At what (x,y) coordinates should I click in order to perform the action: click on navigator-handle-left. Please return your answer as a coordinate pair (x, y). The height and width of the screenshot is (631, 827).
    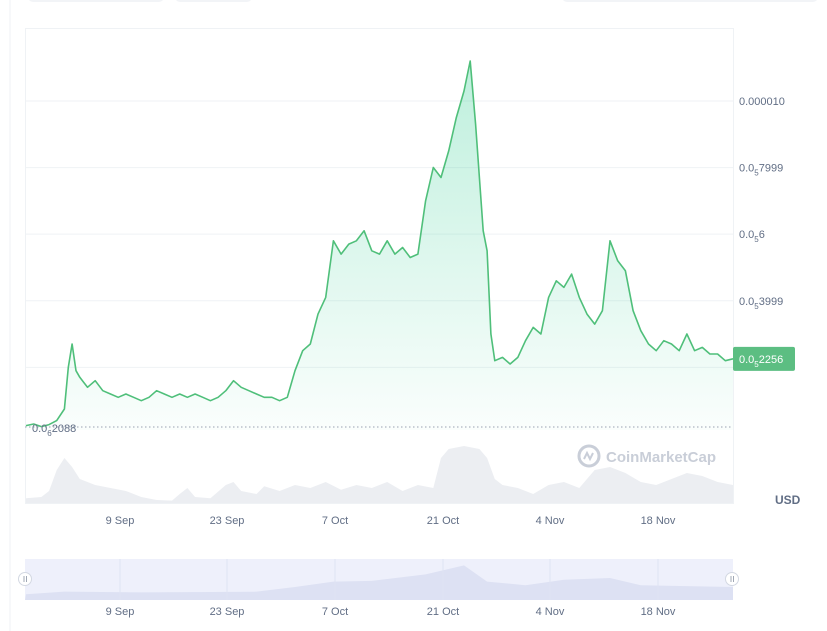
    Looking at the image, I should click on (25, 579).